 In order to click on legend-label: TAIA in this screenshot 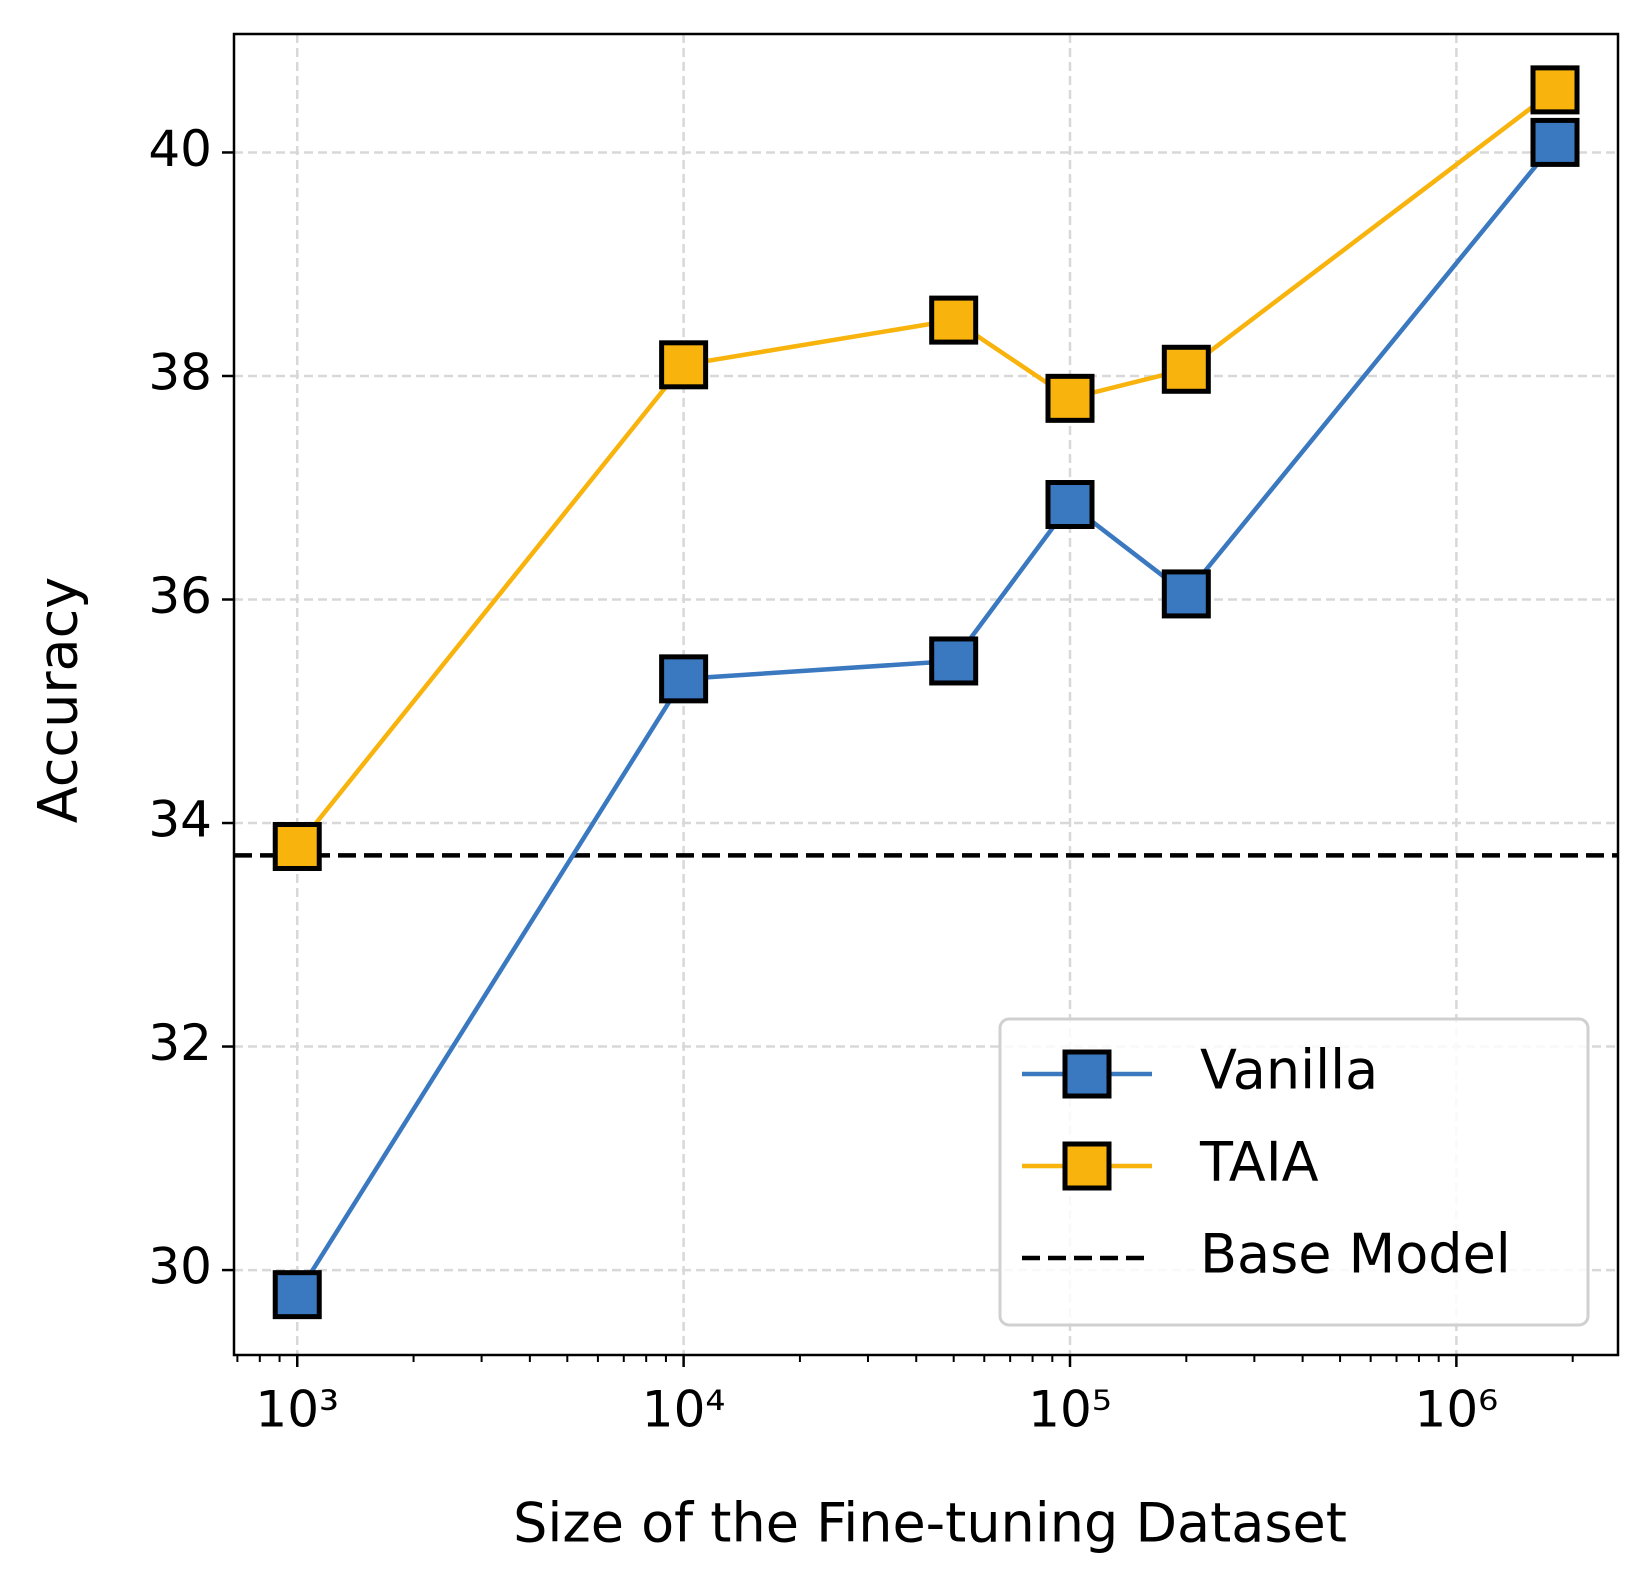, I will do `click(1259, 1162)`.